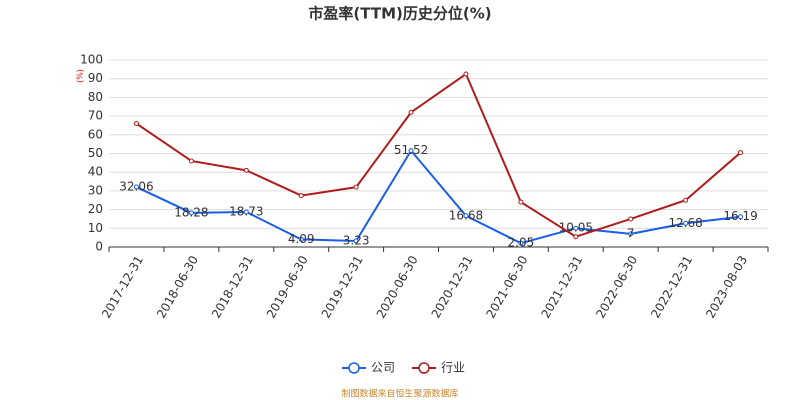  Describe the element at coordinates (453, 368) in the screenshot. I see `legend-label: 行业` at that location.